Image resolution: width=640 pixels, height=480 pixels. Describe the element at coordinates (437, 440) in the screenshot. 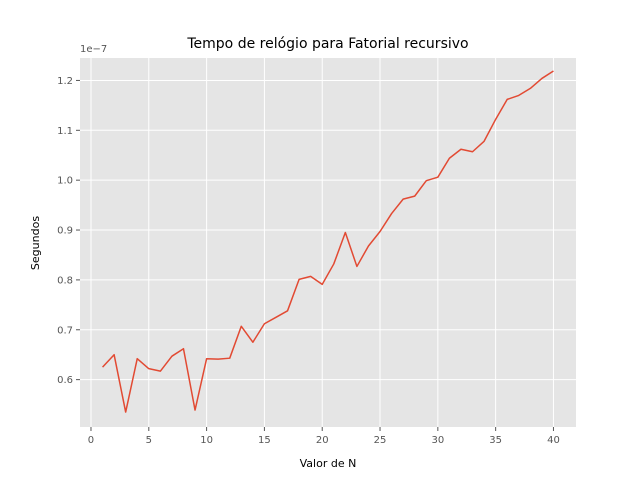

I see `x-tick-label: 30` at that location.